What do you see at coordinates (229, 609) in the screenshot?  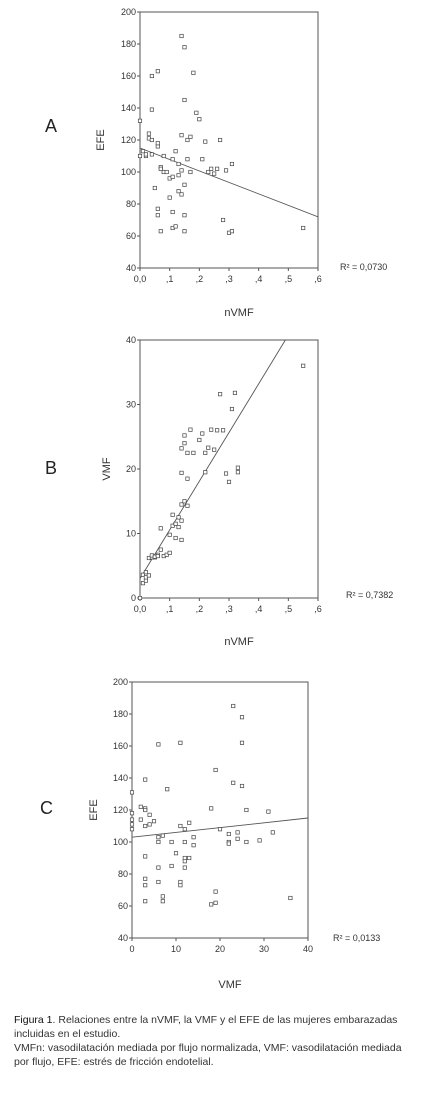 I see `x-tick-label: ,3` at bounding box center [229, 609].